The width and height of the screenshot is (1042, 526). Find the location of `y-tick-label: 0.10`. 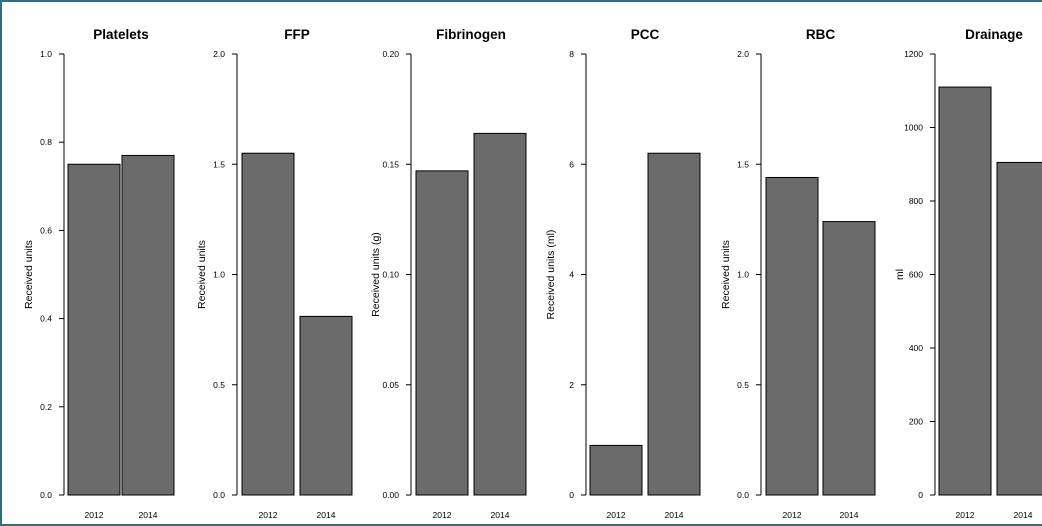

y-tick-label: 0.10 is located at coordinates (390, 275).